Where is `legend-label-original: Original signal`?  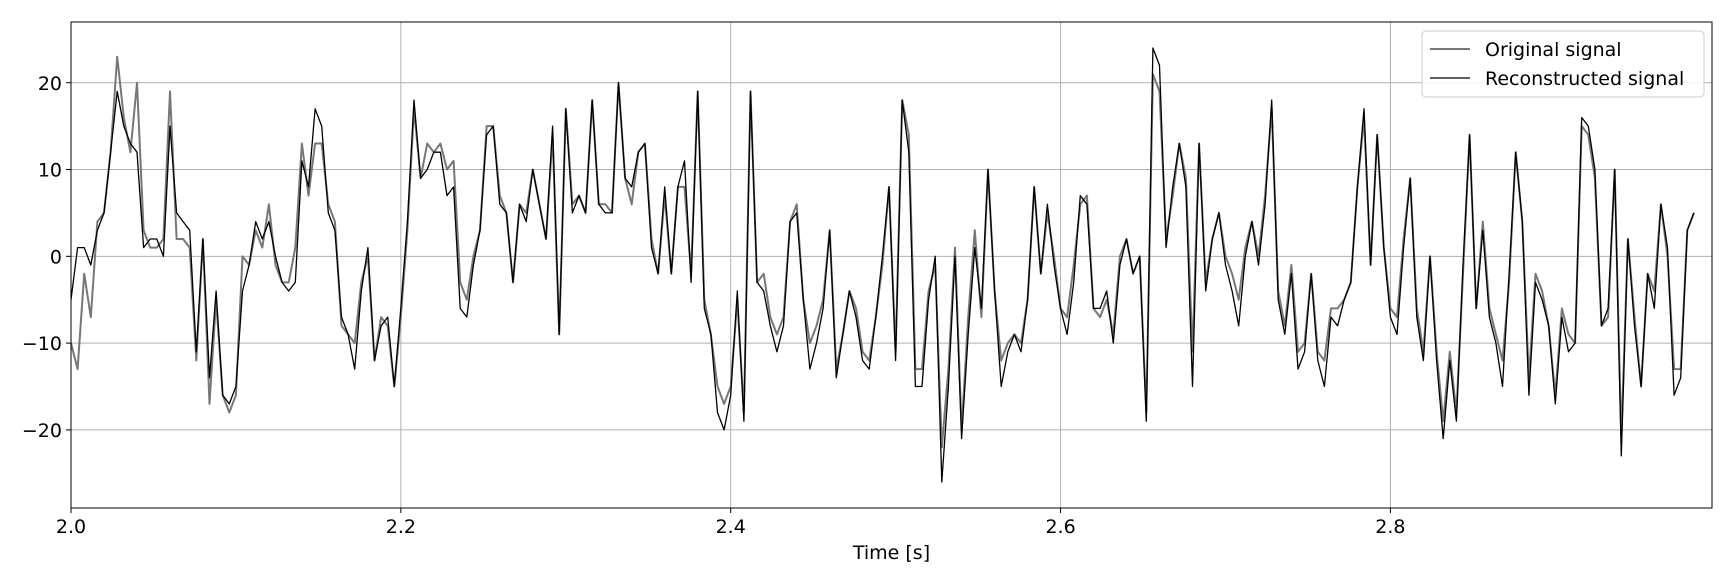
legend-label-original: Original signal is located at coordinates (1553, 50).